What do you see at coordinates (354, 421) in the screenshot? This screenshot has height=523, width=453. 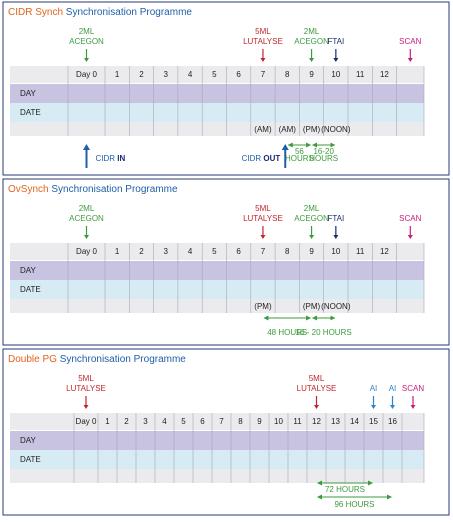 I see `column-header: 14` at bounding box center [354, 421].